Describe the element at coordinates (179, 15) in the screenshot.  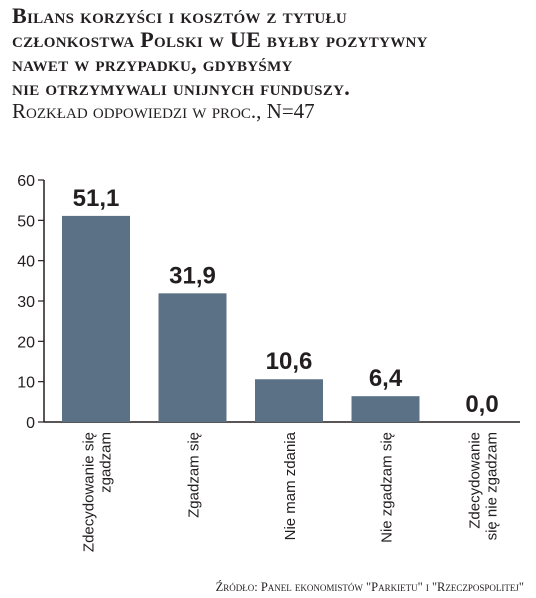
I see `title-line-1: Bilans korzyści i kosztów z tytułu` at that location.